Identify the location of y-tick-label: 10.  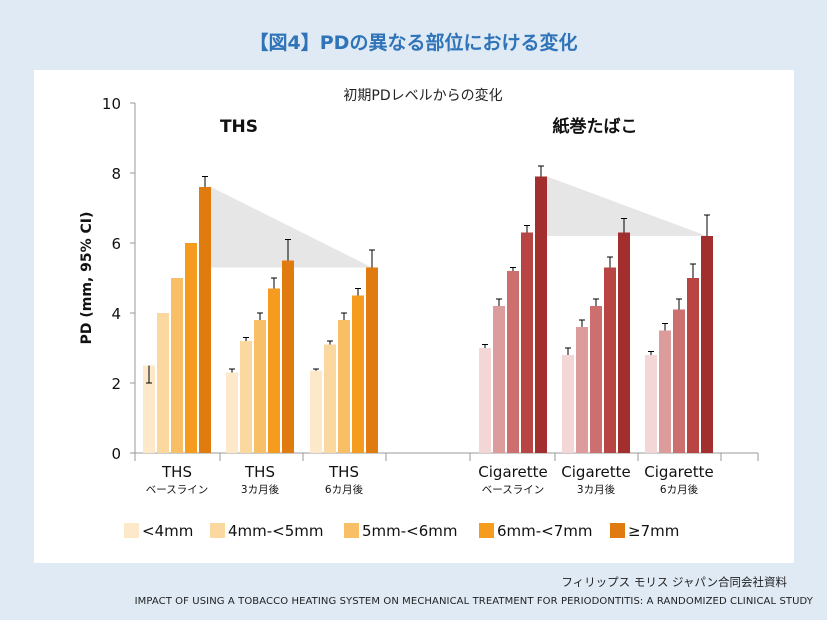
(111, 104).